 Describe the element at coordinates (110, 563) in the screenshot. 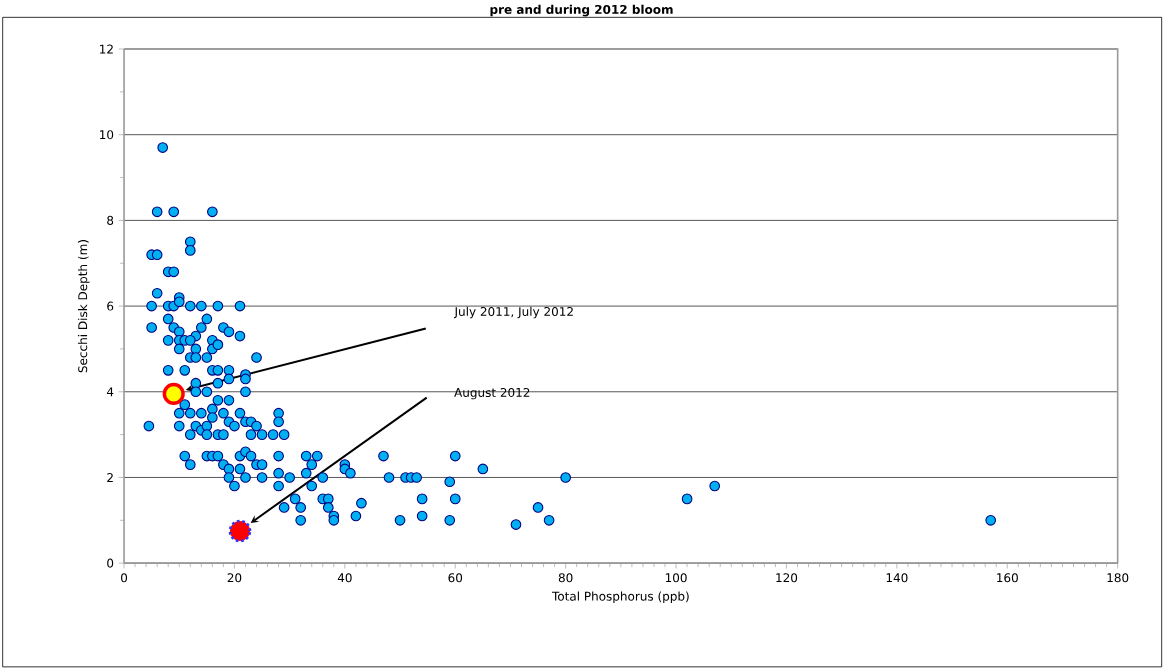

I see `y-tick-label: 0` at that location.